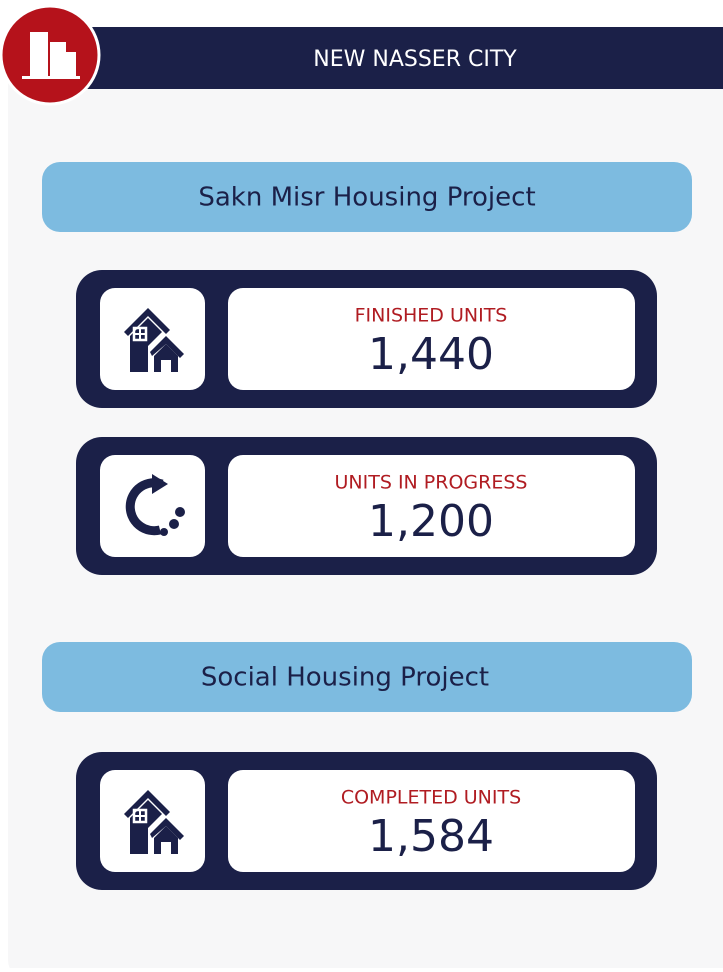 Image resolution: width=723 pixels, height=972 pixels. Describe the element at coordinates (155, 505) in the screenshot. I see `progress-icon` at that location.